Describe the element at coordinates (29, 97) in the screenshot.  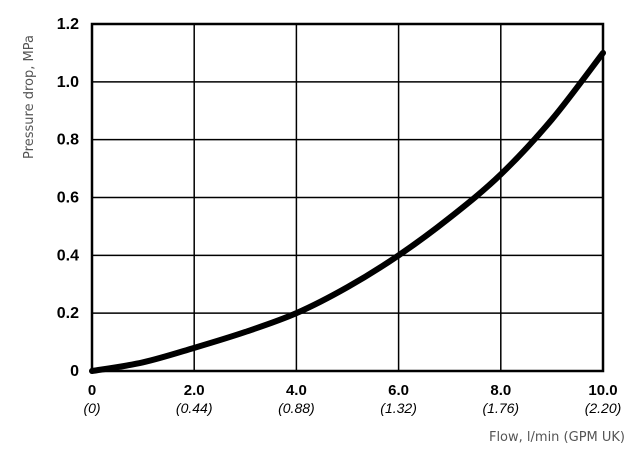
I see `y-axis-label: Pressure drop, MPa` at that location.